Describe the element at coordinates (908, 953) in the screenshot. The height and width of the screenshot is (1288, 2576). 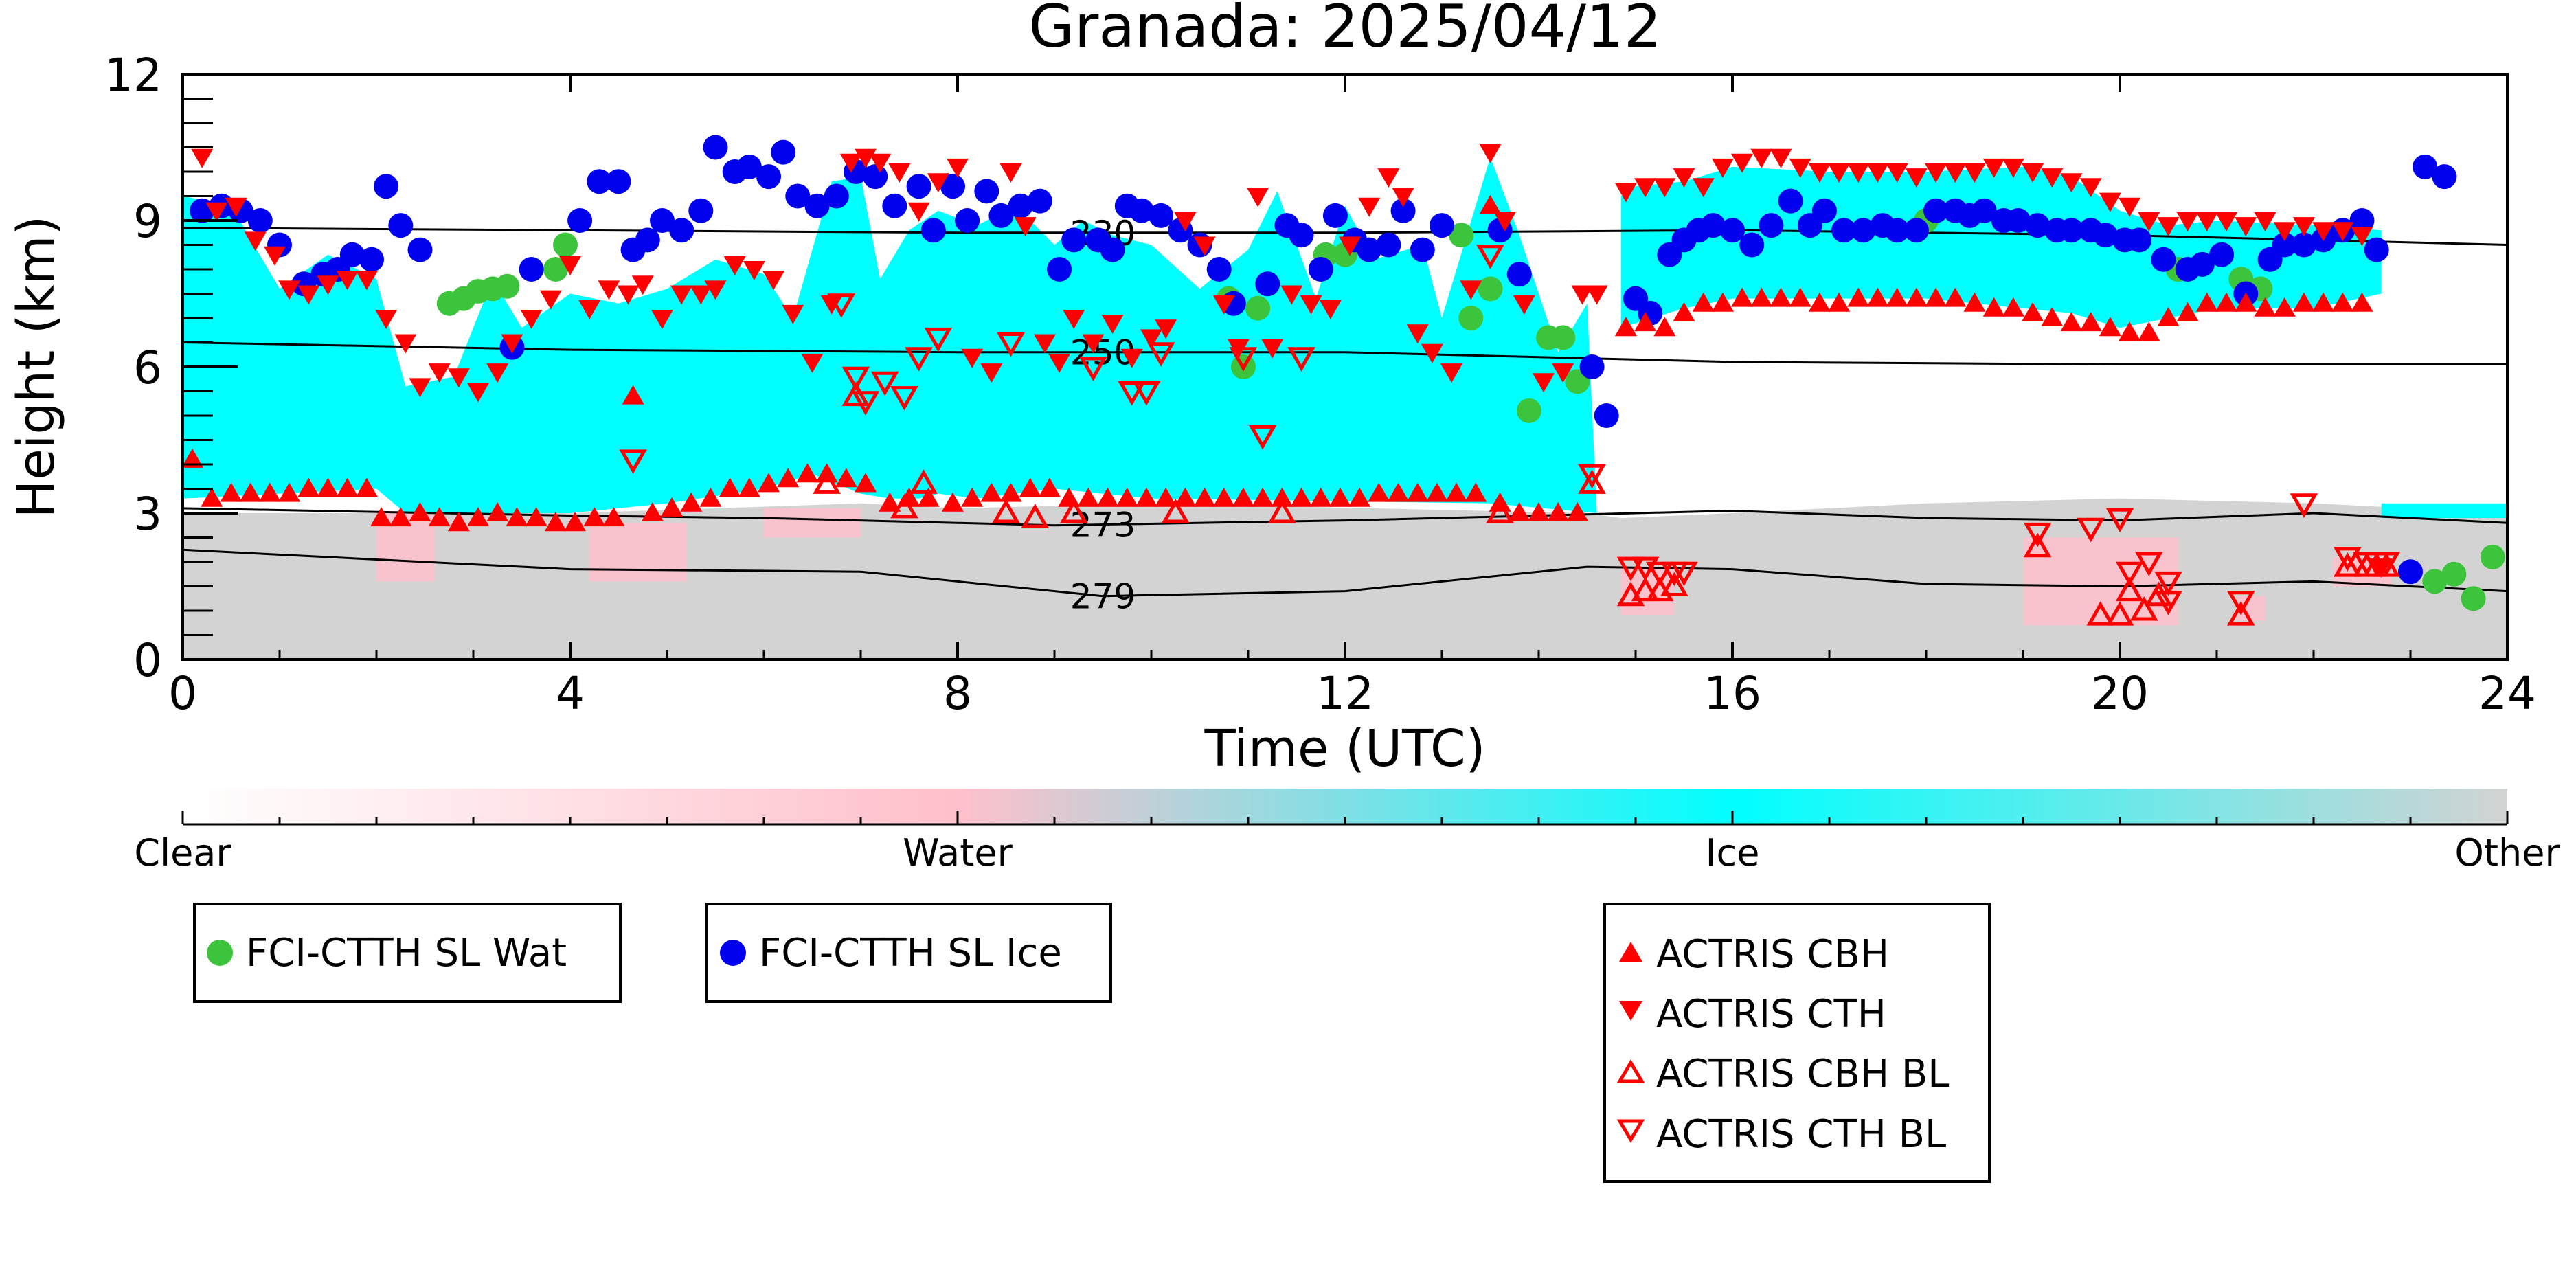
I see `legend-box` at that location.